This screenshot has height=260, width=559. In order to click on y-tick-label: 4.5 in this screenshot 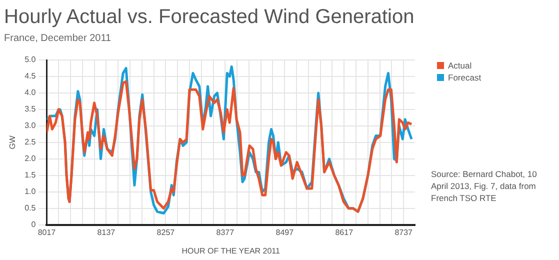, I will do `click(30, 76)`.